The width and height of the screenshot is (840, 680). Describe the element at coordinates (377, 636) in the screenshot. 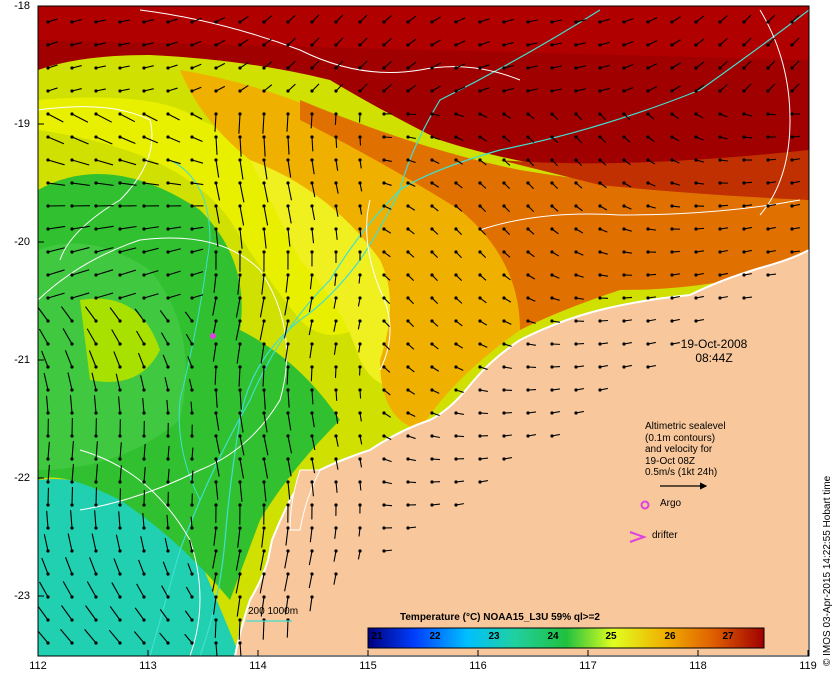

I see `colorbar-tick: 21` at that location.